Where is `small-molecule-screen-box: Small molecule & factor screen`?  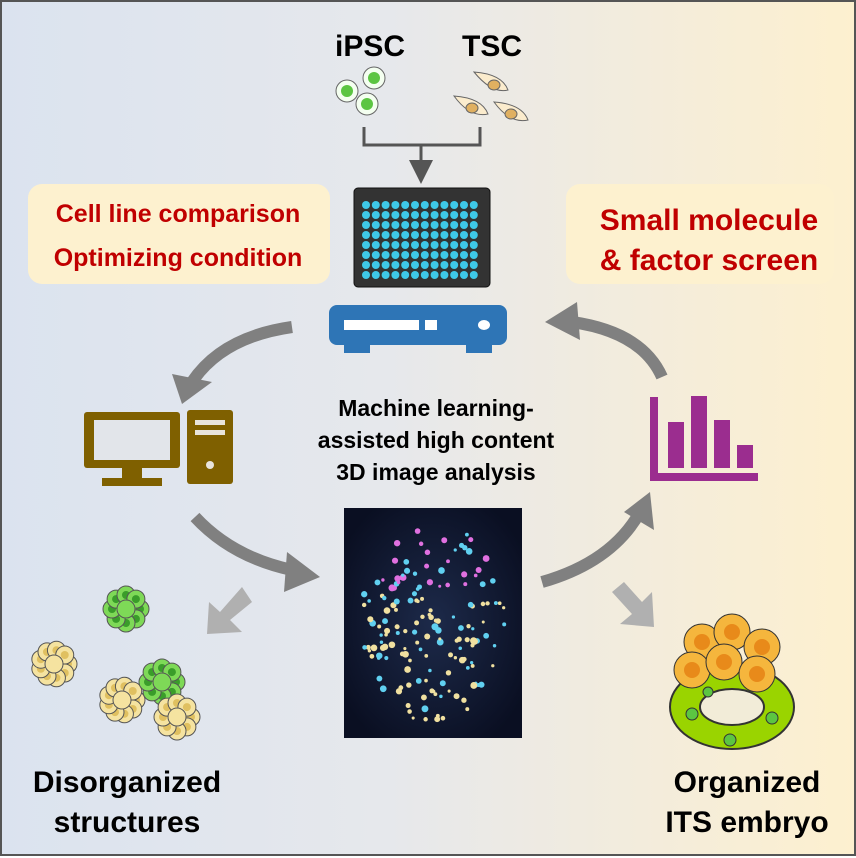 small-molecule-screen-box: Small molecule & factor screen is located at coordinates (700, 234).